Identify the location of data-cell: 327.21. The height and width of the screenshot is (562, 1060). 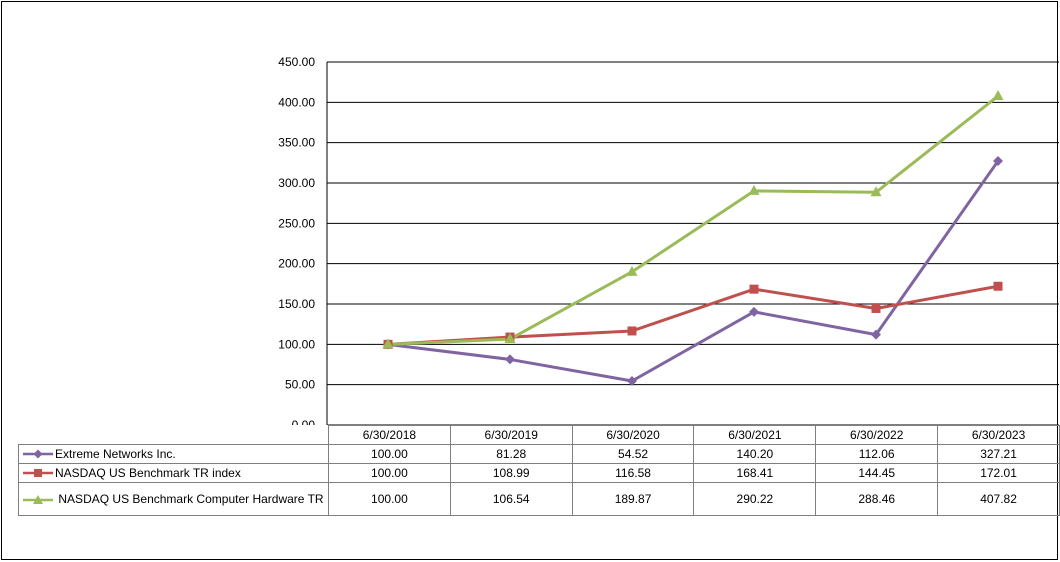
(998, 454).